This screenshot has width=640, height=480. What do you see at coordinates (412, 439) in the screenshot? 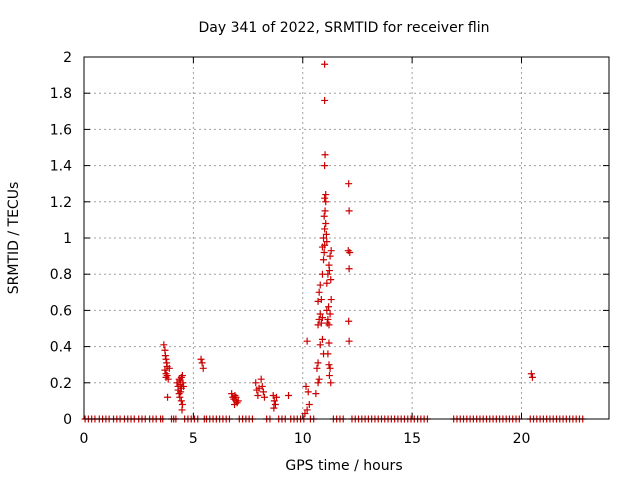
I see `x-tick-label: 15` at bounding box center [412, 439].